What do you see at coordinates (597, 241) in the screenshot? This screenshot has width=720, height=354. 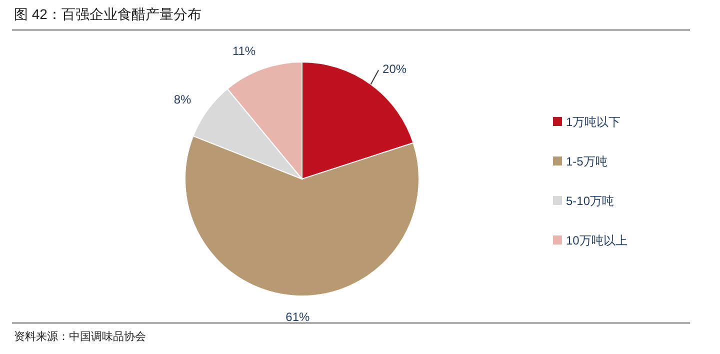 I see `legend-label: 10万吨以上` at bounding box center [597, 241].